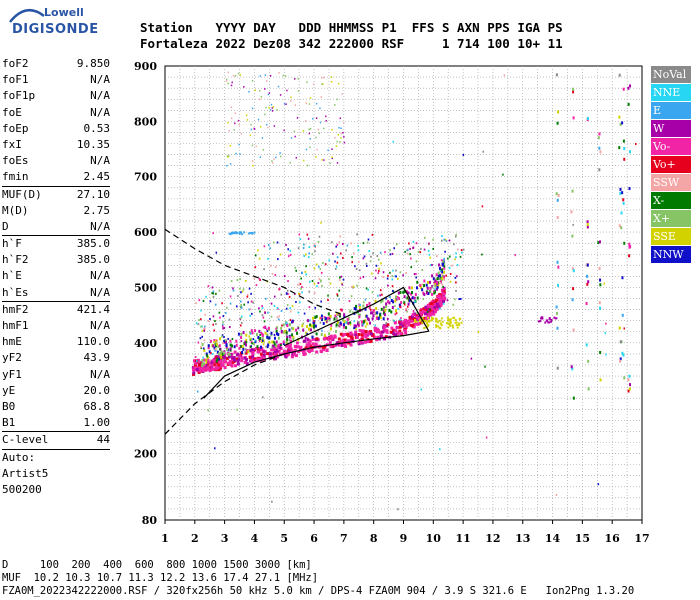 This screenshot has height=600, width=700. What do you see at coordinates (56, 145) in the screenshot?
I see `param-row-fxi: fxI 10.35` at bounding box center [56, 145].